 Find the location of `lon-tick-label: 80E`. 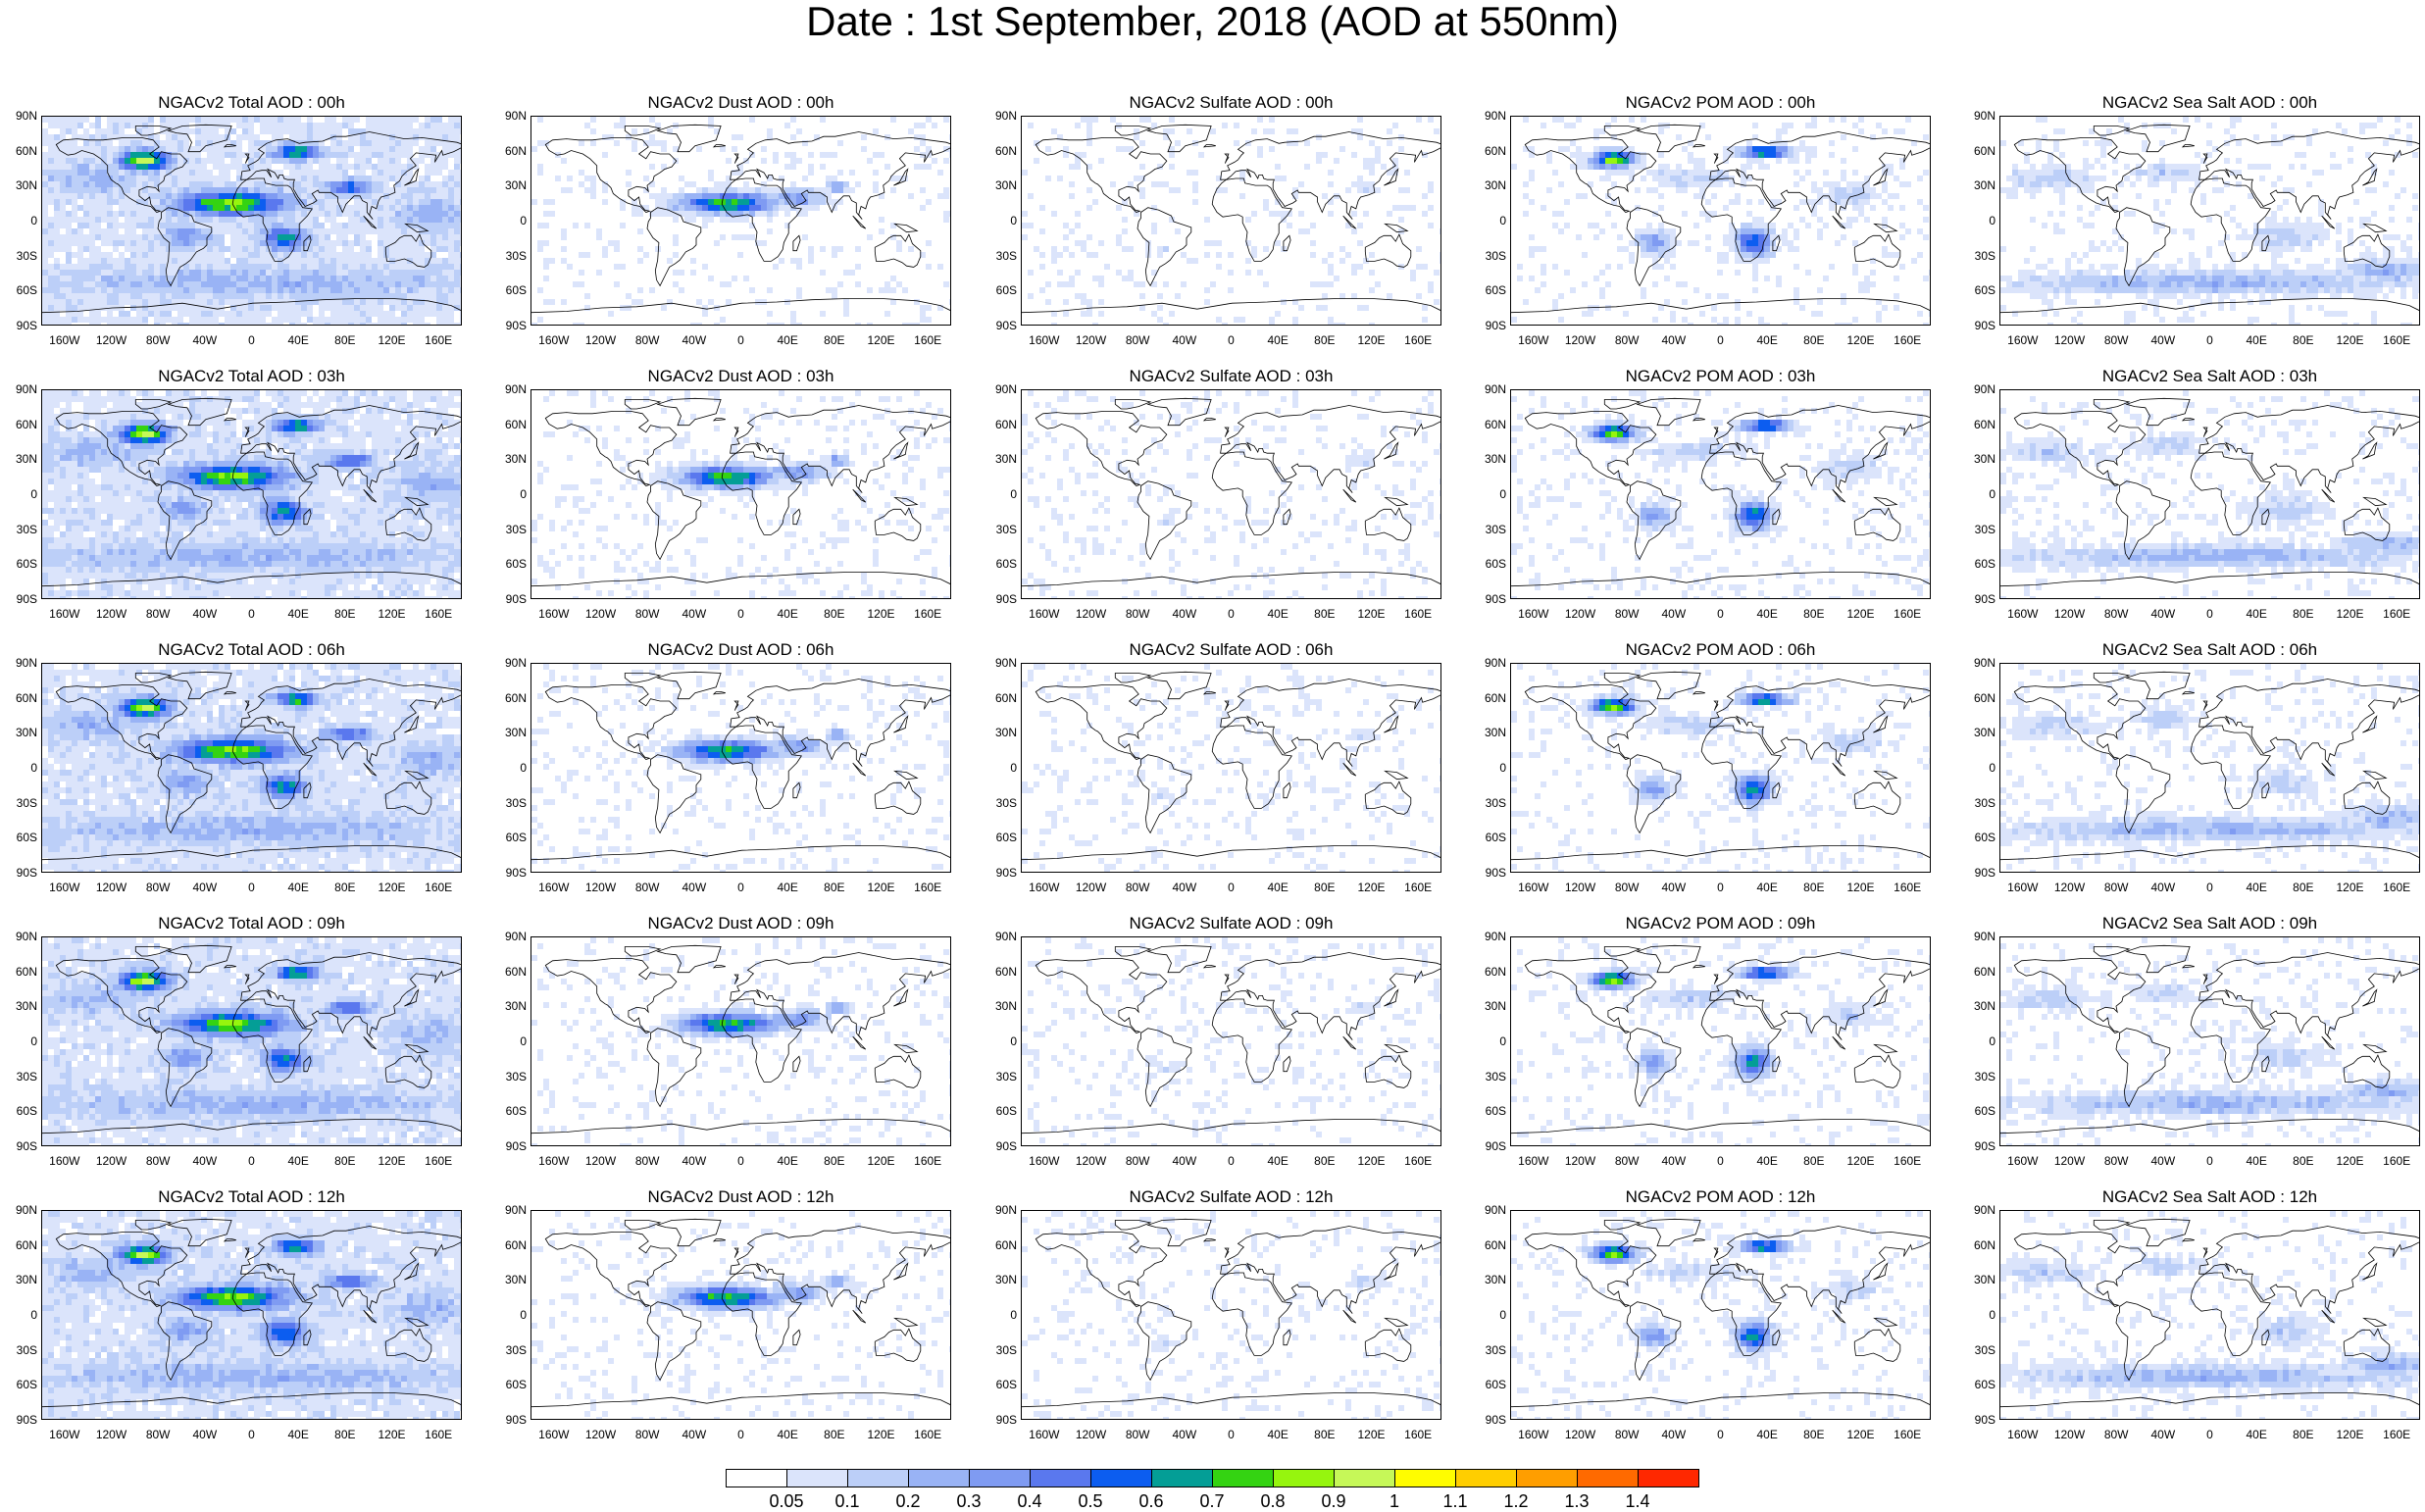

lon-tick-label: 80E is located at coordinates (2303, 340).